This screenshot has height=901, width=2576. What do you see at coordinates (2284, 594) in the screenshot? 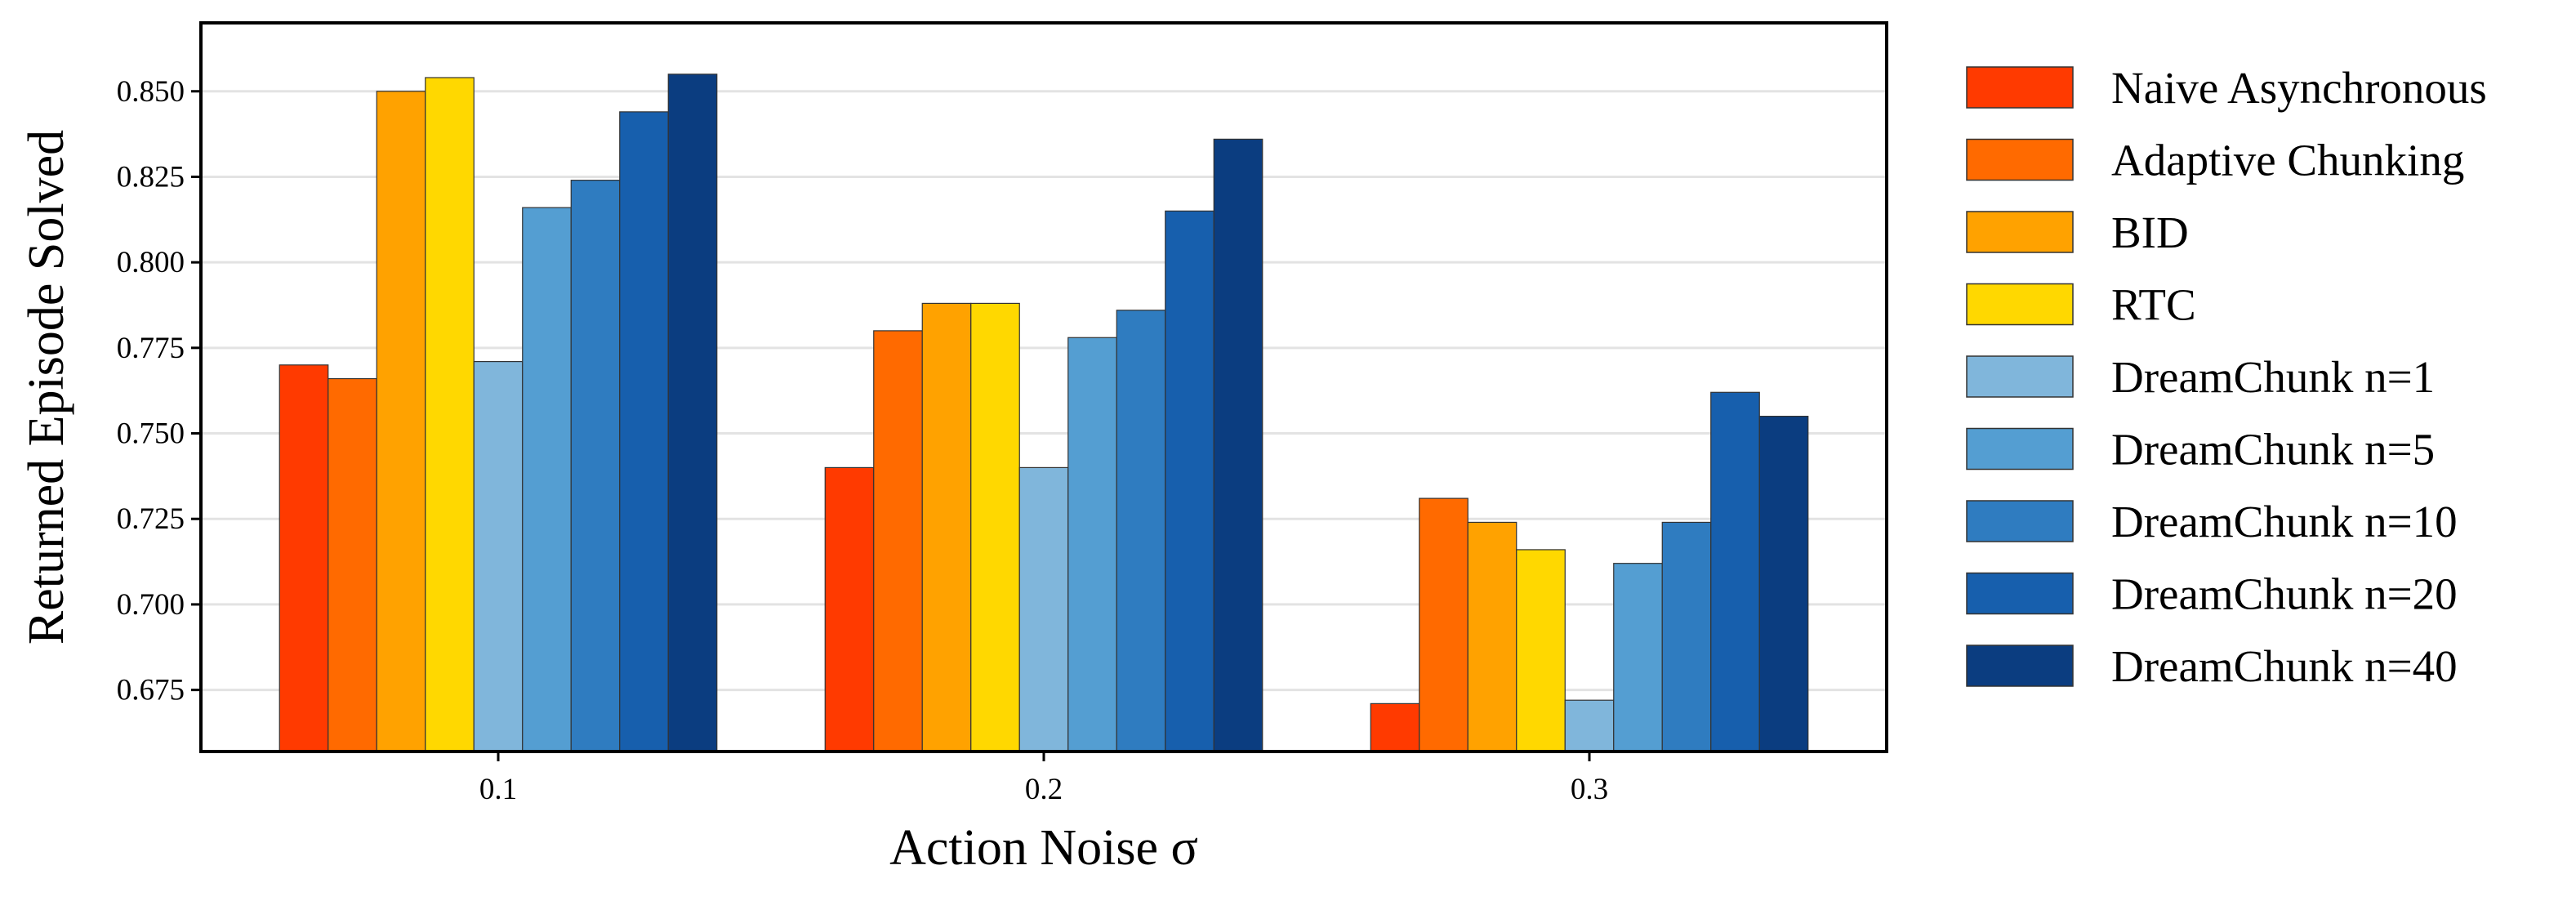
I see `legend-label: DreamChunk n=20` at bounding box center [2284, 594].